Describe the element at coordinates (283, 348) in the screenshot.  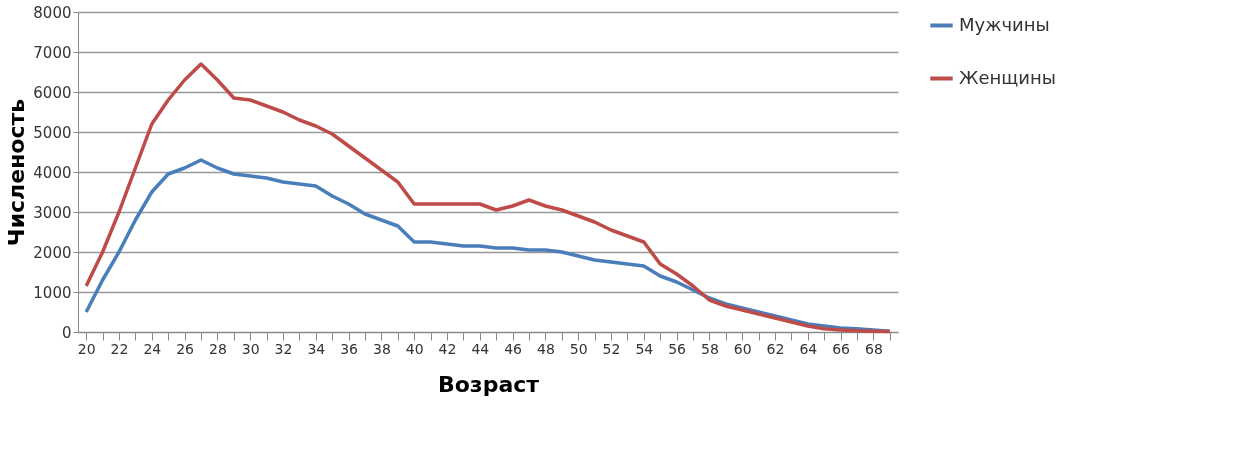
I see `x-tick-label: 32` at that location.